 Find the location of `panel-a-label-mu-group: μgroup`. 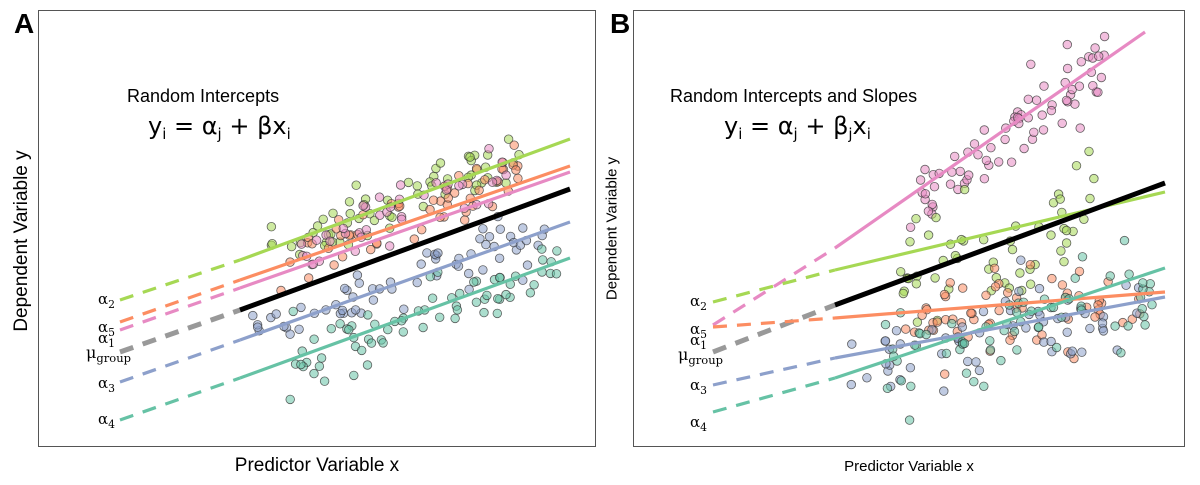

panel-a-label-mu-group: μgroup is located at coordinates (109, 354).